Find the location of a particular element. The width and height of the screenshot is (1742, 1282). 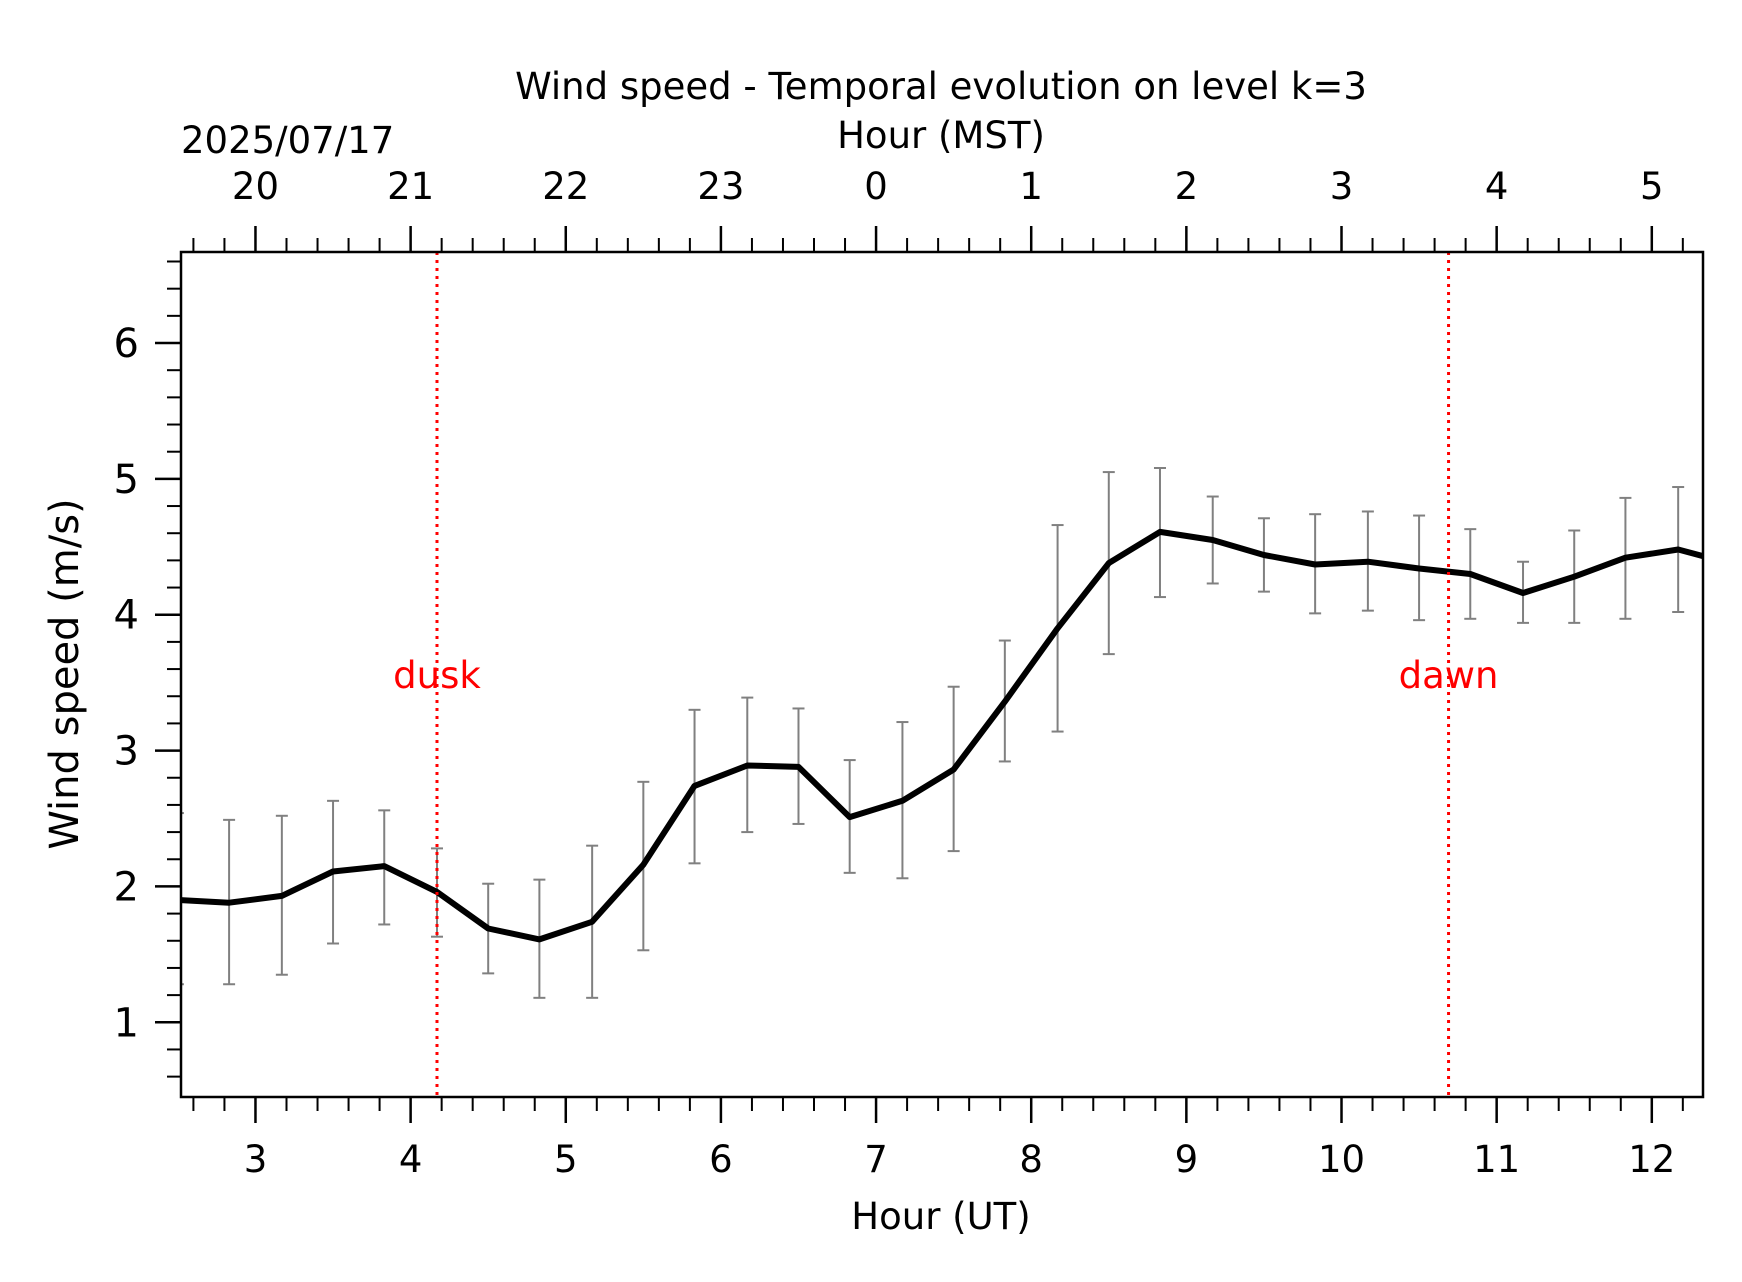

top-tick-label: 3 is located at coordinates (1342, 186).